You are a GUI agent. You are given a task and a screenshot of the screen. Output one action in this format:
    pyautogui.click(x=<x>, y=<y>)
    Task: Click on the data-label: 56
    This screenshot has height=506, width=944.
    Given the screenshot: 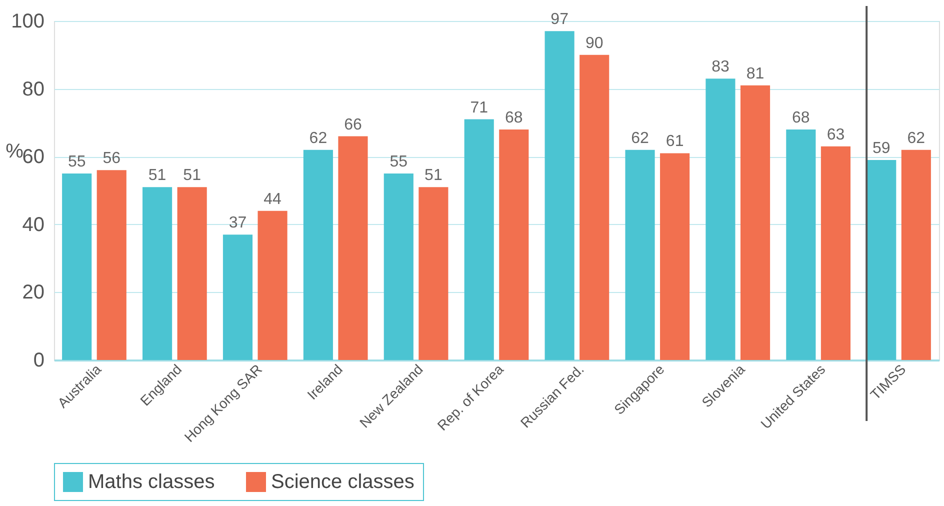 What is the action you would take?
    pyautogui.click(x=111, y=159)
    